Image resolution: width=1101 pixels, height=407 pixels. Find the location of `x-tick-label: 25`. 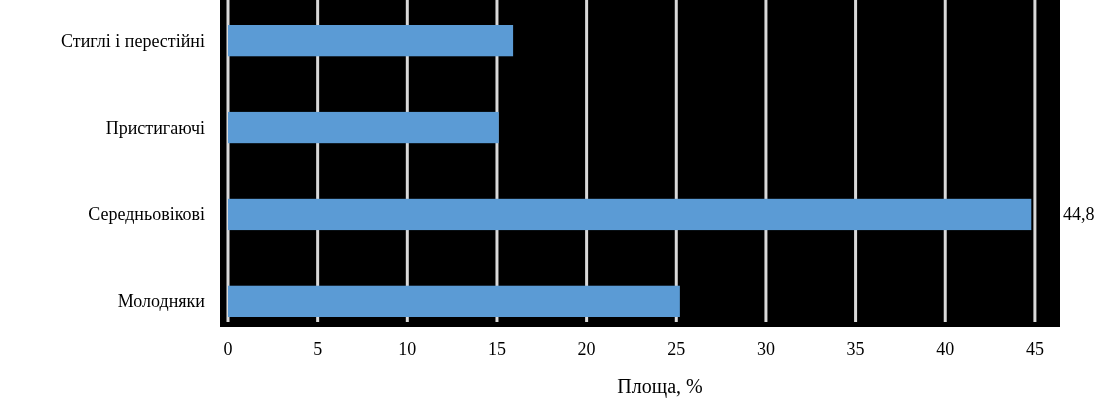

x-tick-label: 25 is located at coordinates (676, 349).